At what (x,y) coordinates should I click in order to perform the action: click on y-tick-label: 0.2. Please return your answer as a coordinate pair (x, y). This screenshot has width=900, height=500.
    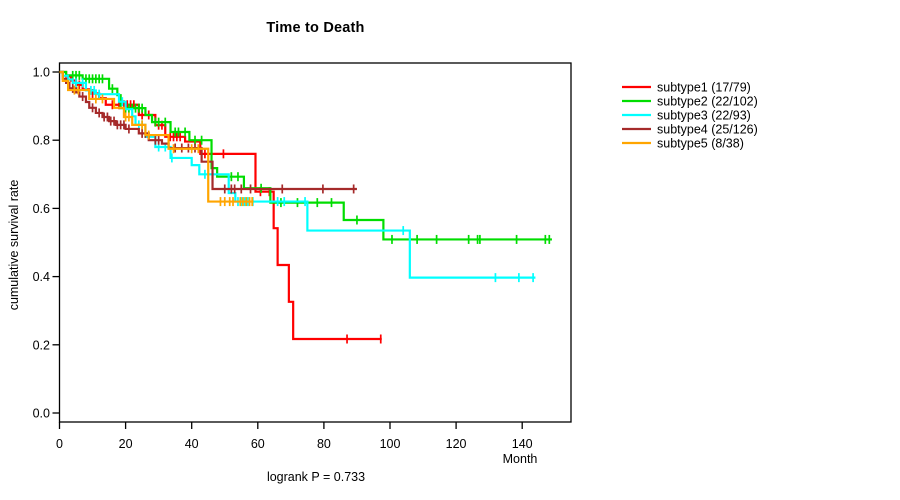
    Looking at the image, I should click on (41, 345).